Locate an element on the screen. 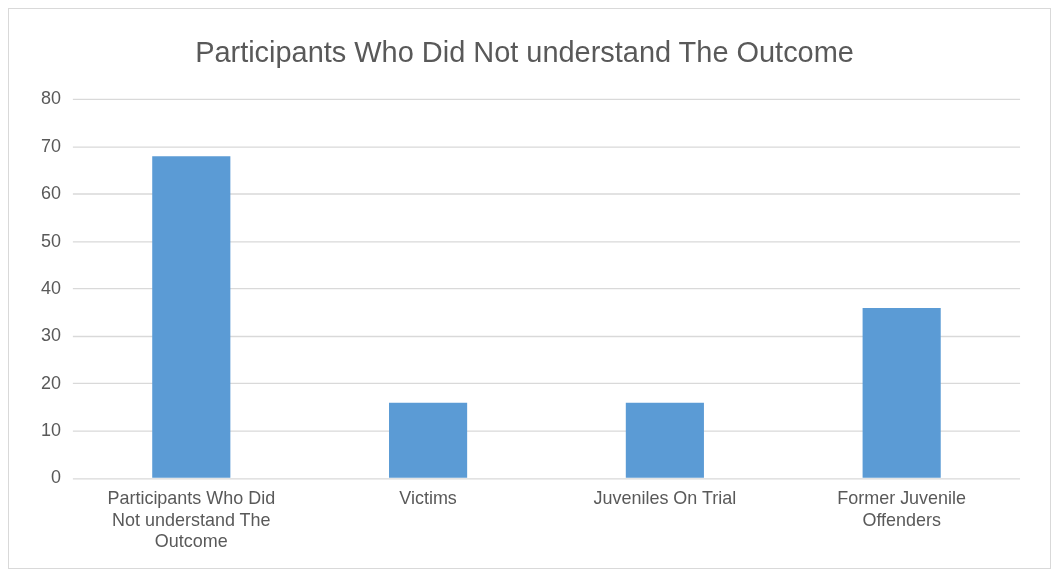 The image size is (1059, 577). chart-title: Participants Who Did Not understand The Outcome is located at coordinates (524, 52).